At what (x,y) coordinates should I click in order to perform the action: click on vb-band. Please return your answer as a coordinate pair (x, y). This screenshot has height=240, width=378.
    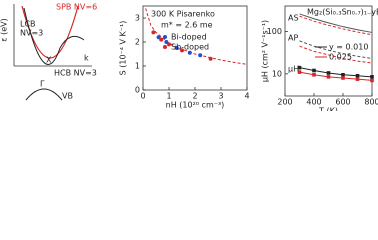
    Looking at the image, I should click on (44, 94).